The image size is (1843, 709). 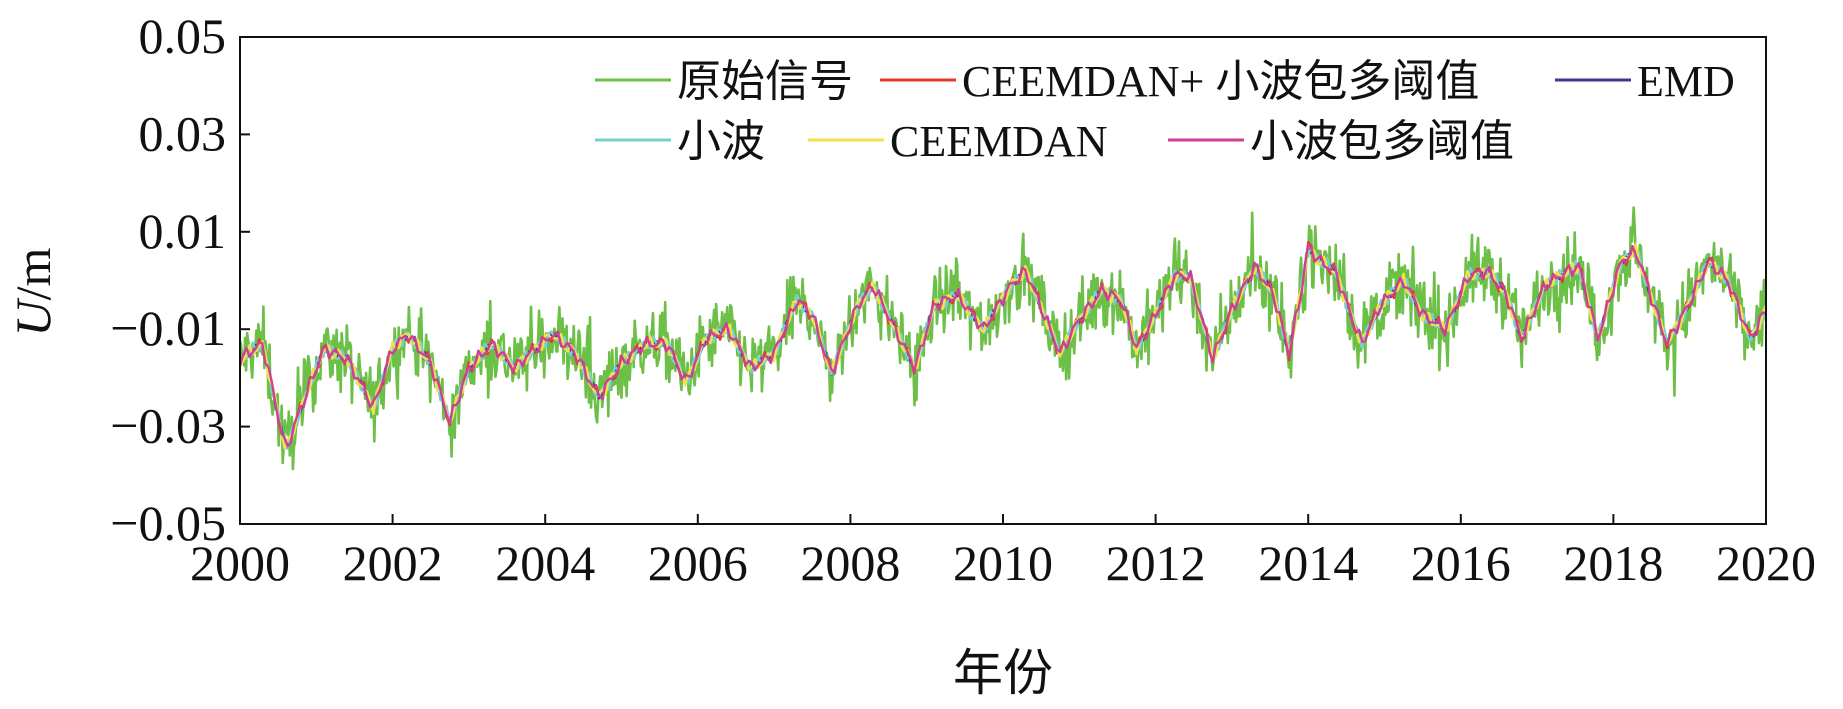 I want to click on x-tick-label: 2004, so click(x=545, y=563).